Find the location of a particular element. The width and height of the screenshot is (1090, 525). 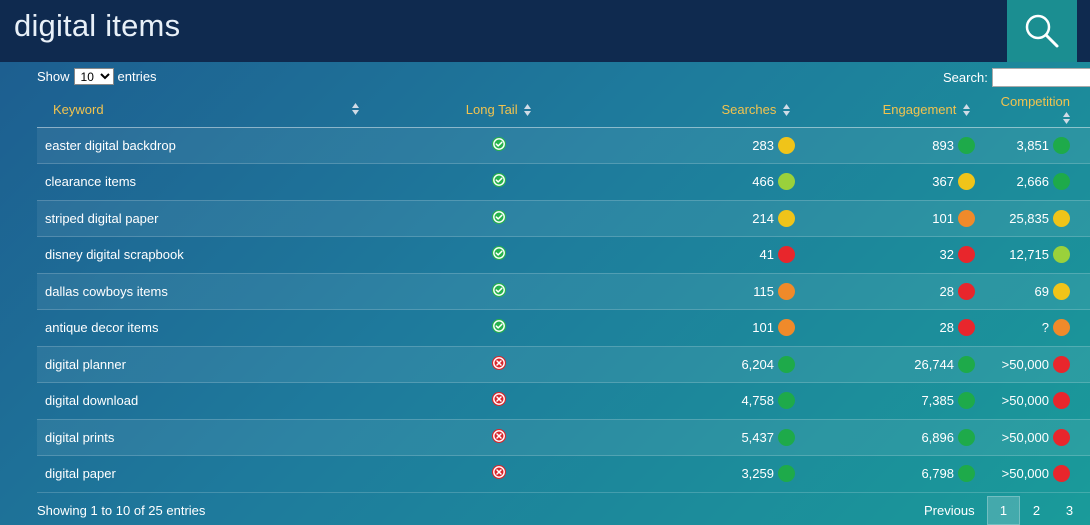

column-header-long-tail: Long Tail is located at coordinates (498, 110).